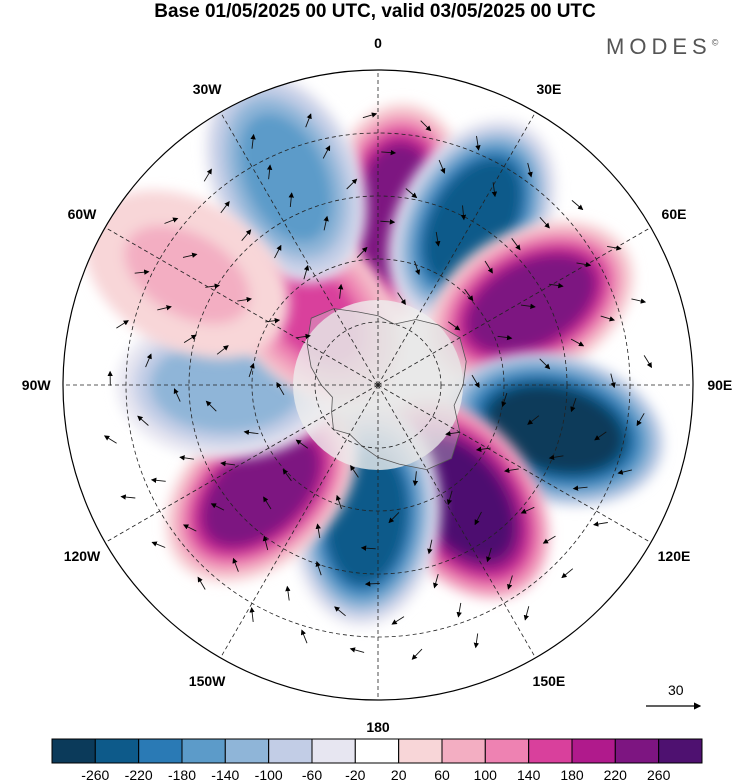 This screenshot has width=750, height=783. I want to click on colorbar-tick-label: 180, so click(572, 775).